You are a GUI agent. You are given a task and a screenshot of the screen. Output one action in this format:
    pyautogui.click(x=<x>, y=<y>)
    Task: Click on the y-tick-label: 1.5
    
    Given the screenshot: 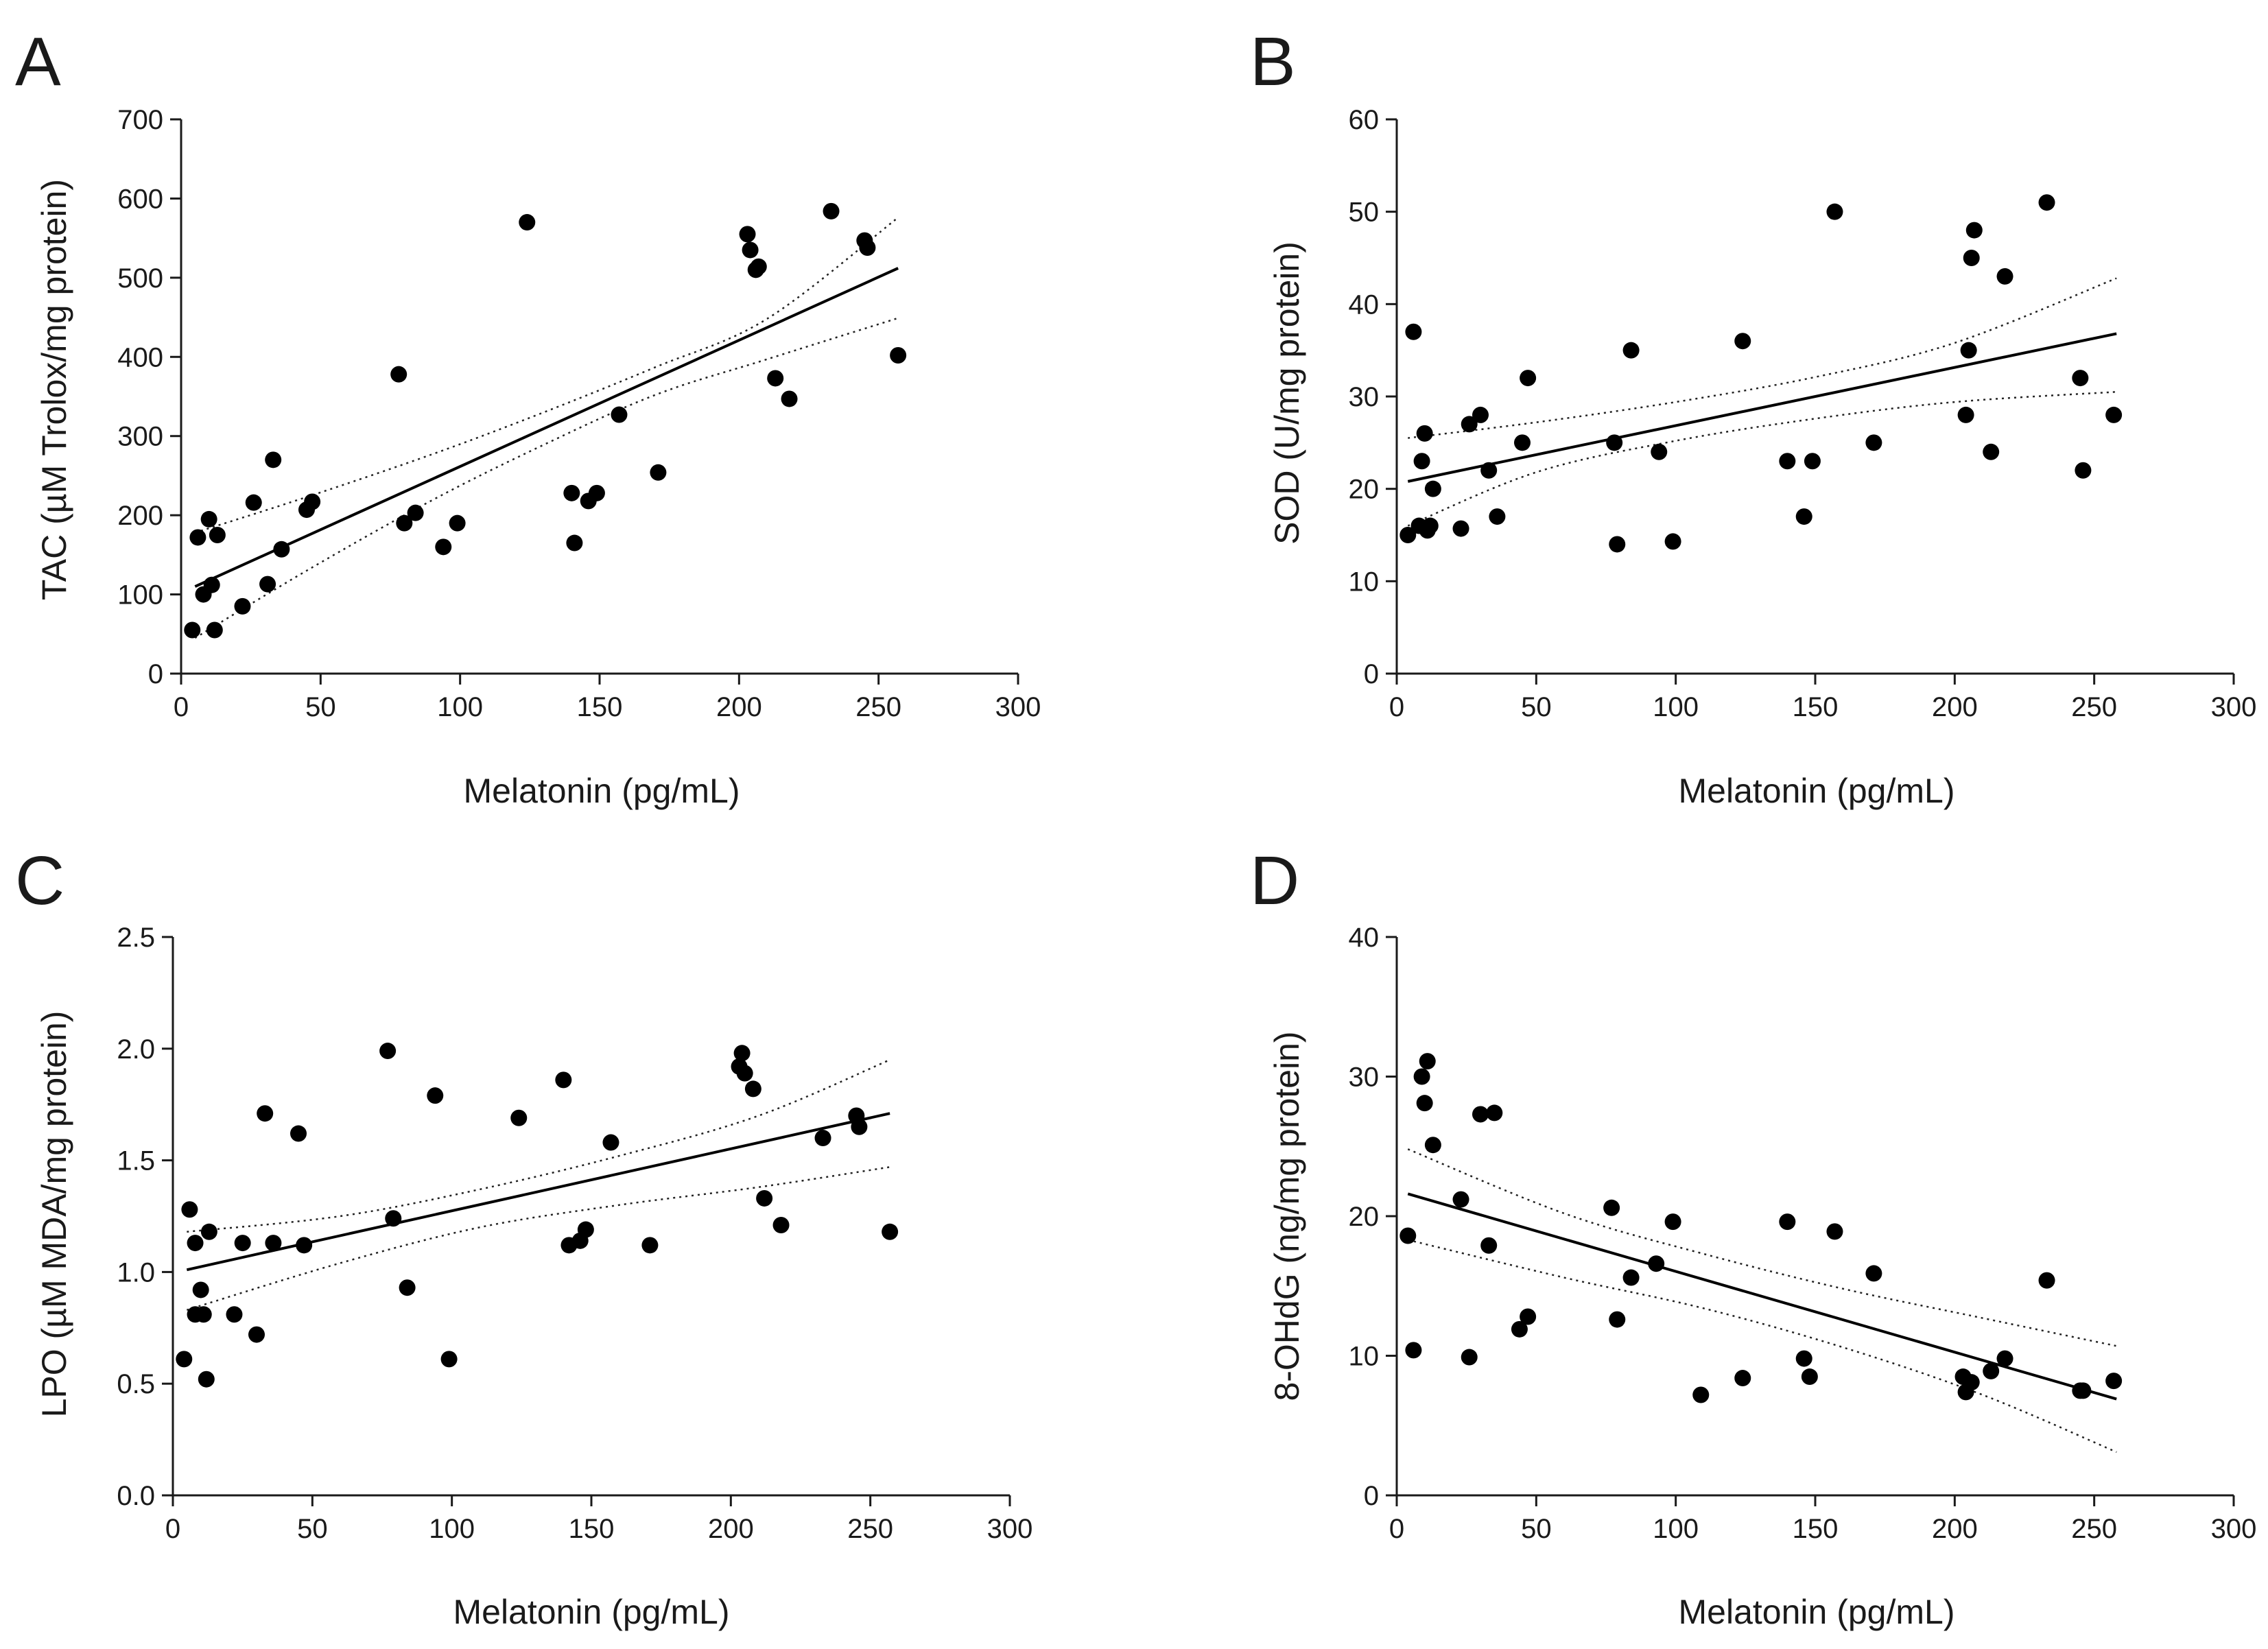 What is the action you would take?
    pyautogui.click(x=136, y=1161)
    